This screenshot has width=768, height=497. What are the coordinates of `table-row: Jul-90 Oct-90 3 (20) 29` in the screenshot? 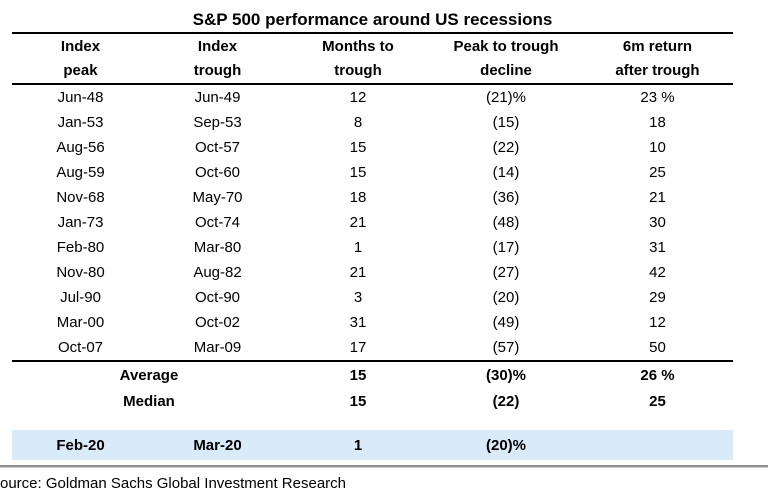 It's located at (372, 297).